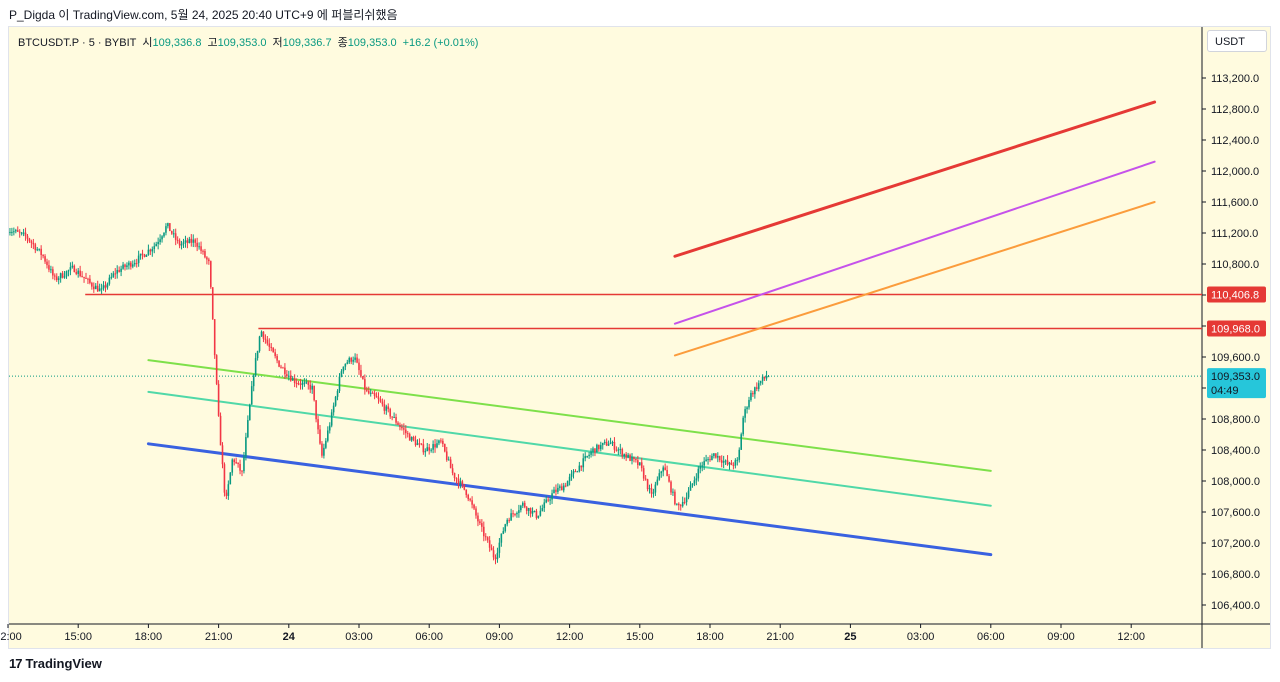 This screenshot has height=682, width=1280. What do you see at coordinates (1237, 41) in the screenshot?
I see `currency-button: USDT` at bounding box center [1237, 41].